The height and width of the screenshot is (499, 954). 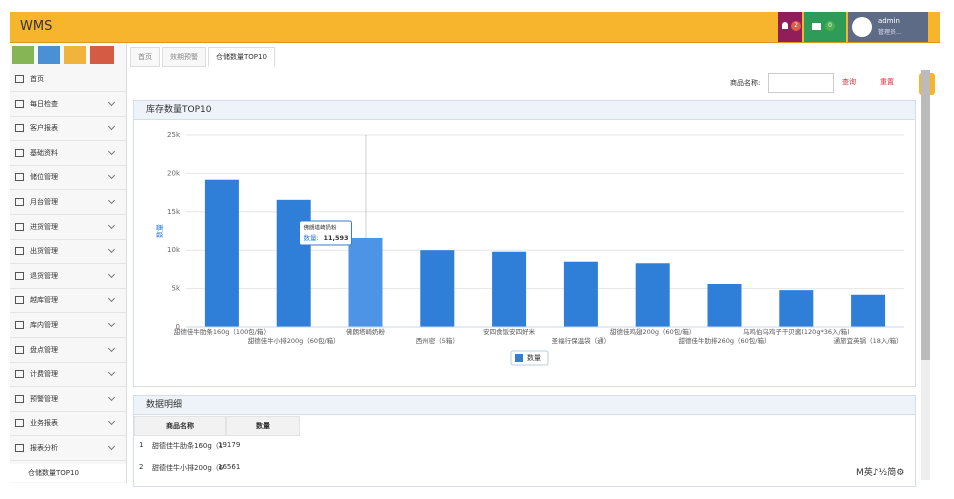 What do you see at coordinates (44, 152) in the screenshot?
I see `menu-label: 基础资料` at bounding box center [44, 152].